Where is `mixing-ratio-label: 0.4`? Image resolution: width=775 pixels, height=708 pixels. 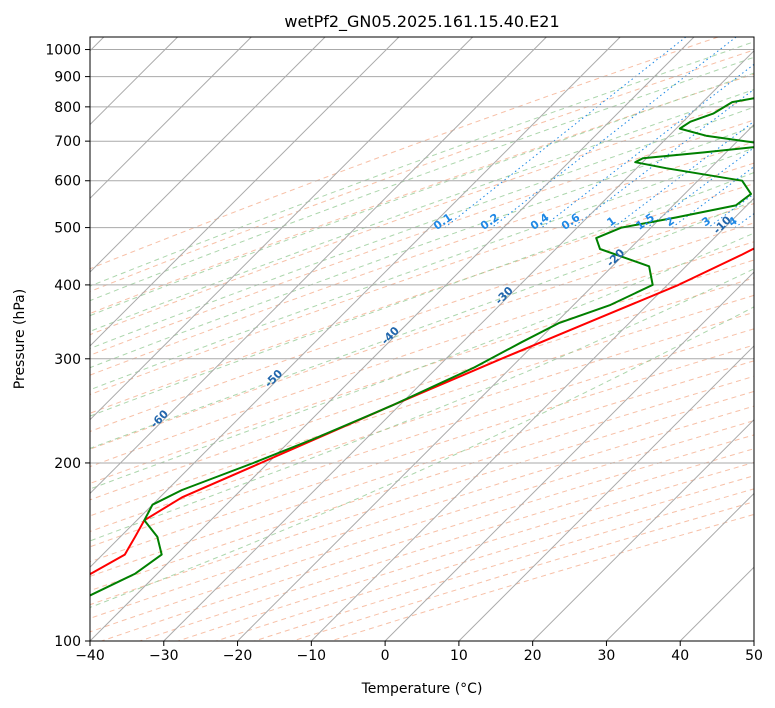 mixing-ratio-label: 0.4 is located at coordinates (540, 222).